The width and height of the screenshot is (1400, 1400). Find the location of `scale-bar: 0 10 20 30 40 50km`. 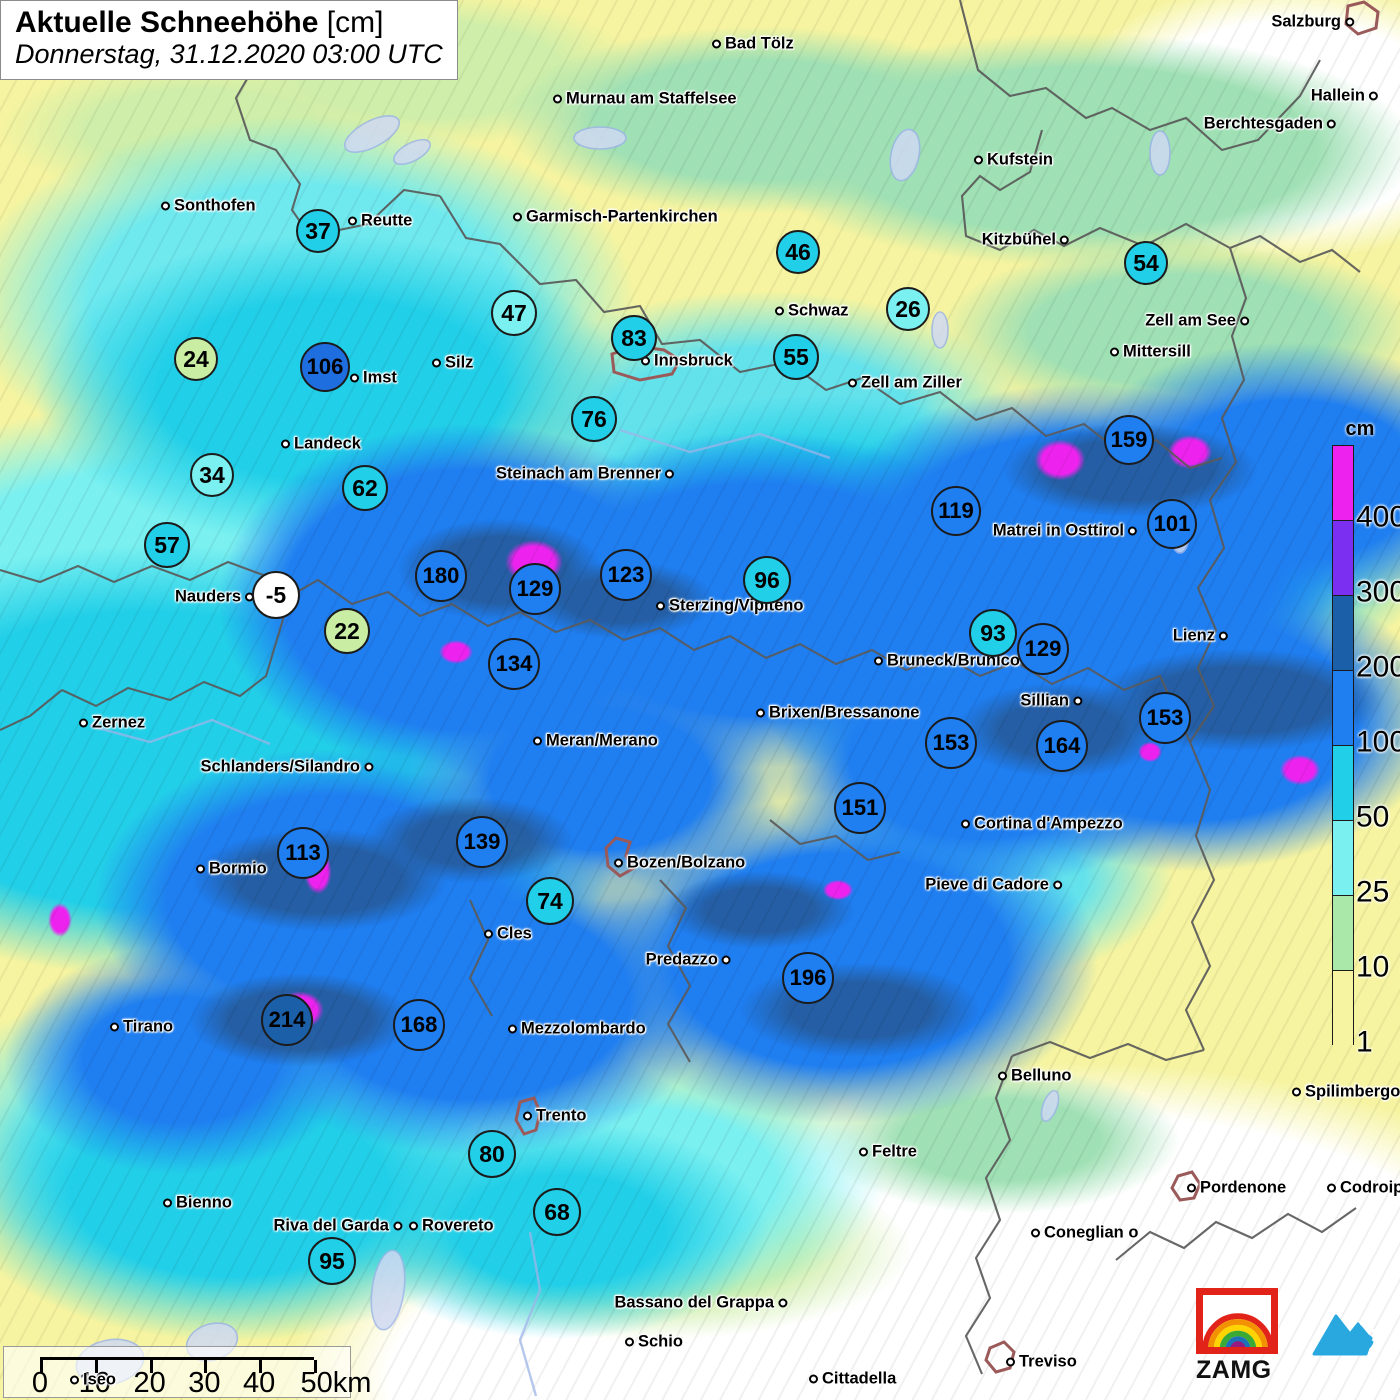

scale-bar: 0 10 20 30 40 50km is located at coordinates (187, 1372).